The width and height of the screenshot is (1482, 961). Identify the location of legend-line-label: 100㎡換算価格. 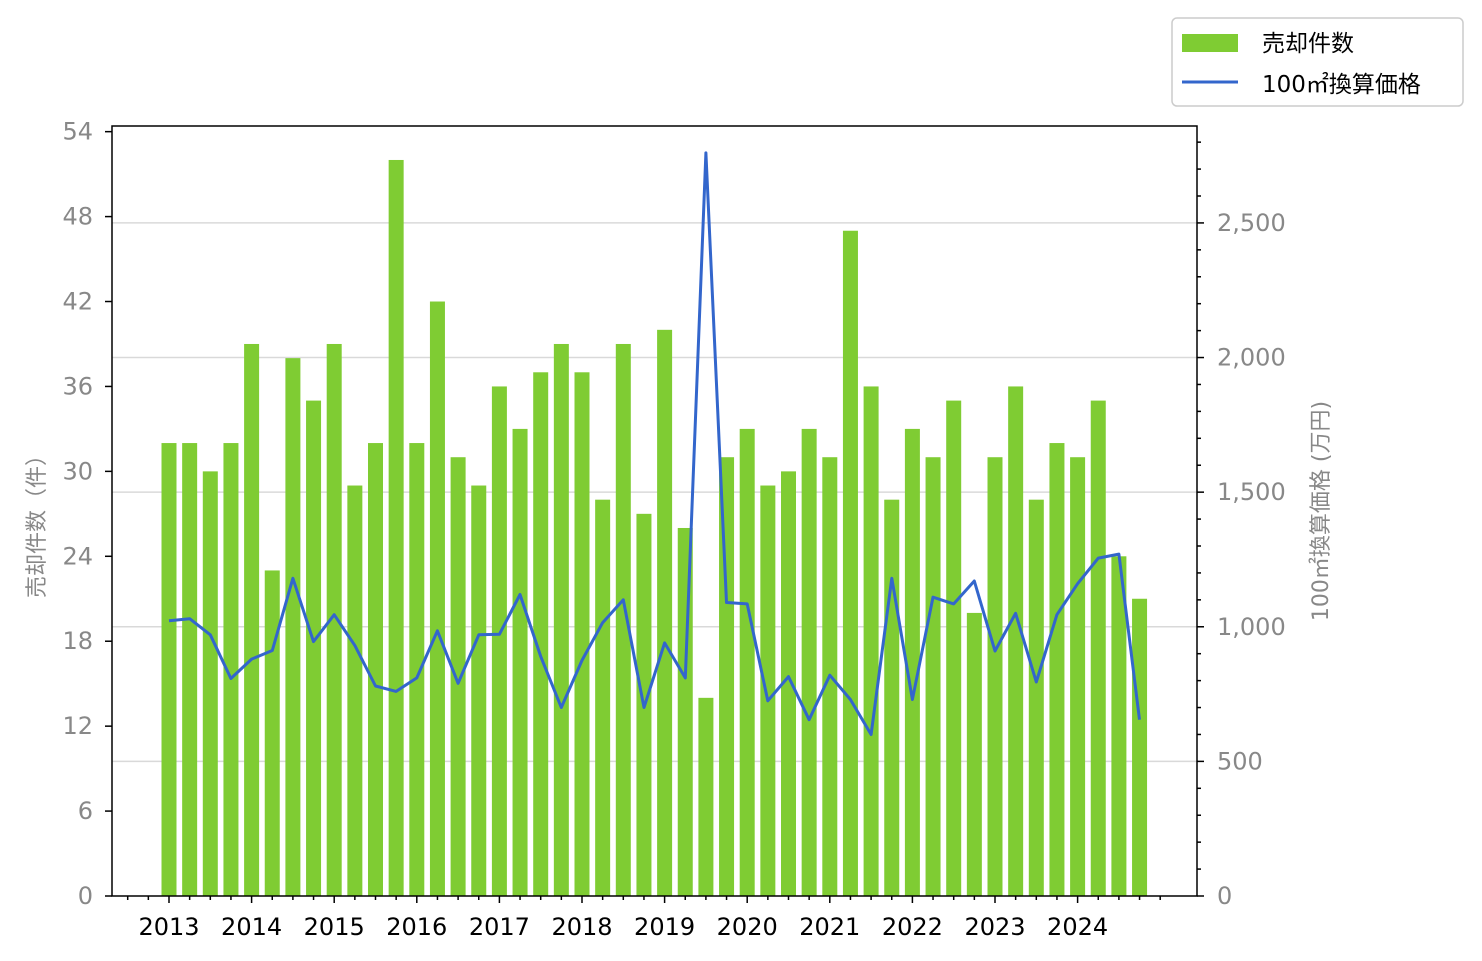
(1341, 85).